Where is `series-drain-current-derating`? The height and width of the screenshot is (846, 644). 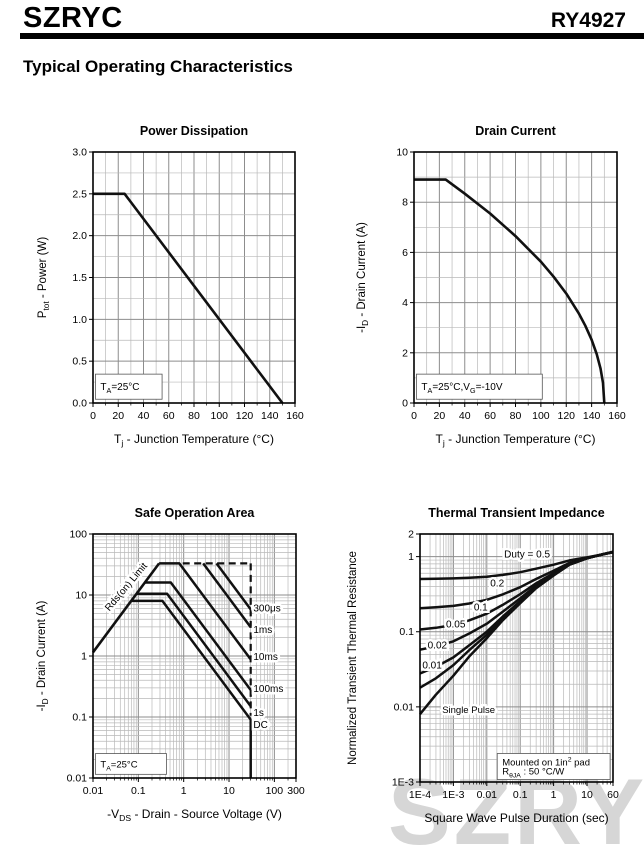 series-drain-current-derating is located at coordinates (510, 291).